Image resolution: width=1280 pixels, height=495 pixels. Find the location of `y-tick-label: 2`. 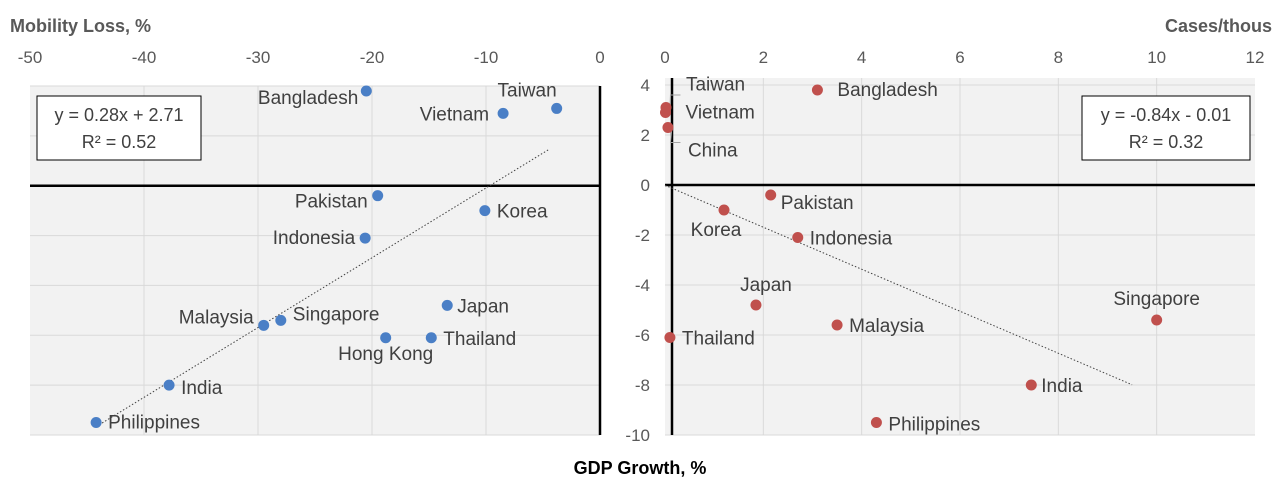

y-tick-label: 2 is located at coordinates (645, 135).